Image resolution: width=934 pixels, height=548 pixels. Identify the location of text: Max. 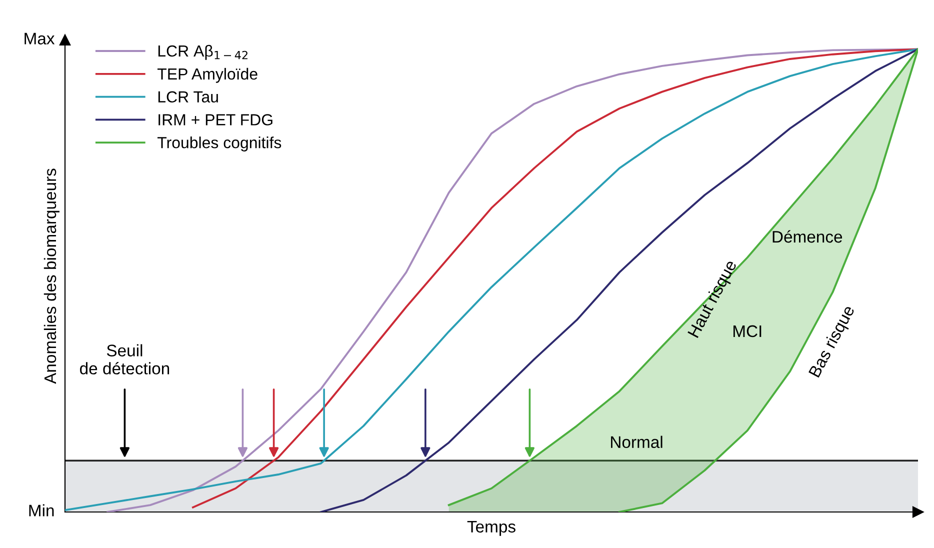
(39, 38).